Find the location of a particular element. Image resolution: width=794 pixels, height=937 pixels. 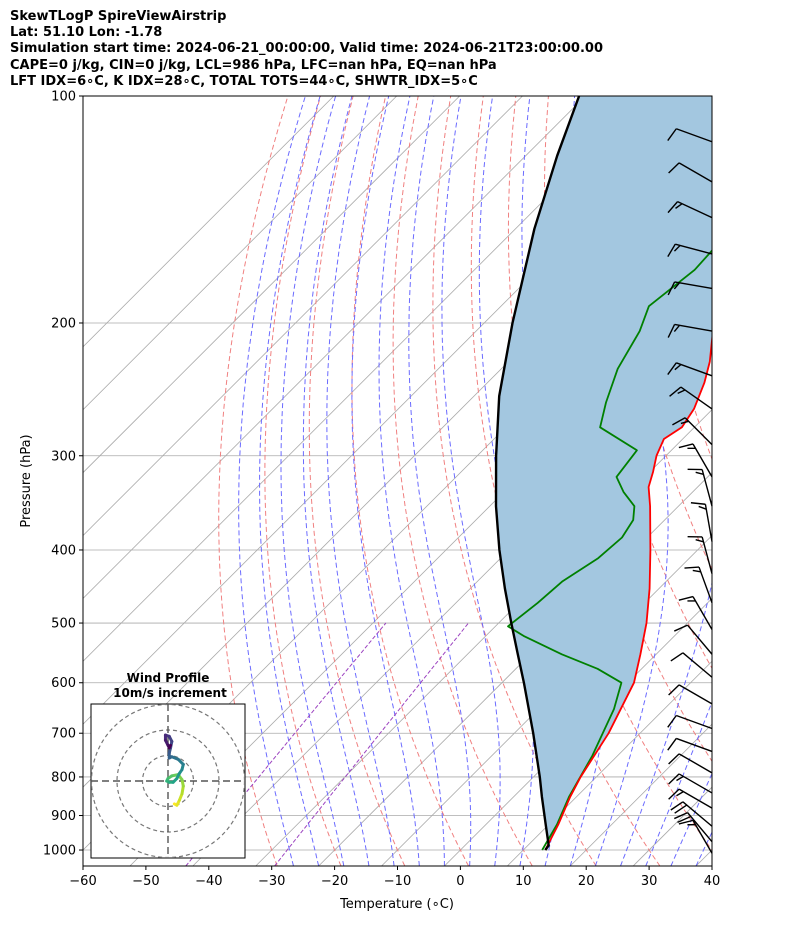

y-tick-label: 800 is located at coordinates (63, 777).